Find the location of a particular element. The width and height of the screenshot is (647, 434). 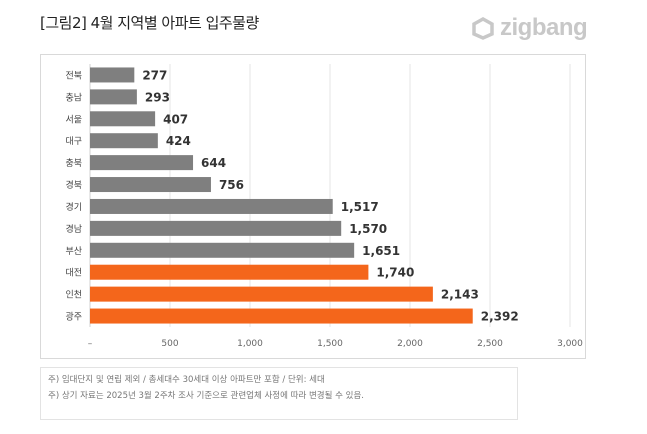

x-tick-label: 1,000 is located at coordinates (250, 344).